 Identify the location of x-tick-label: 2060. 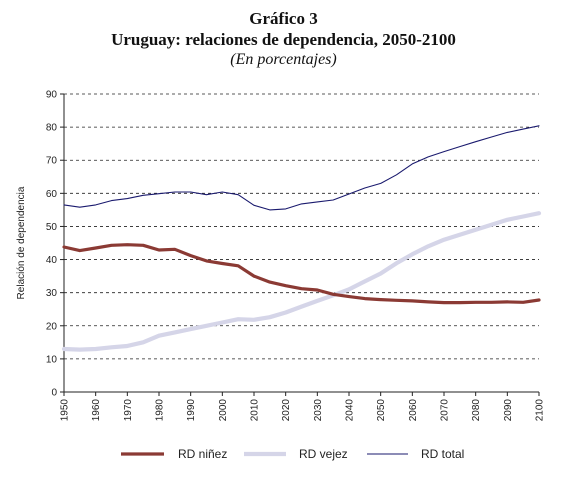
(413, 410).